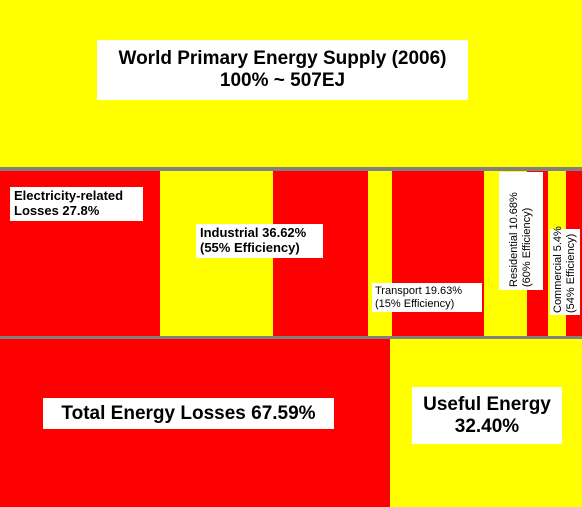  I want to click on useful-label: Useful Energy 32.40%, so click(487, 415).